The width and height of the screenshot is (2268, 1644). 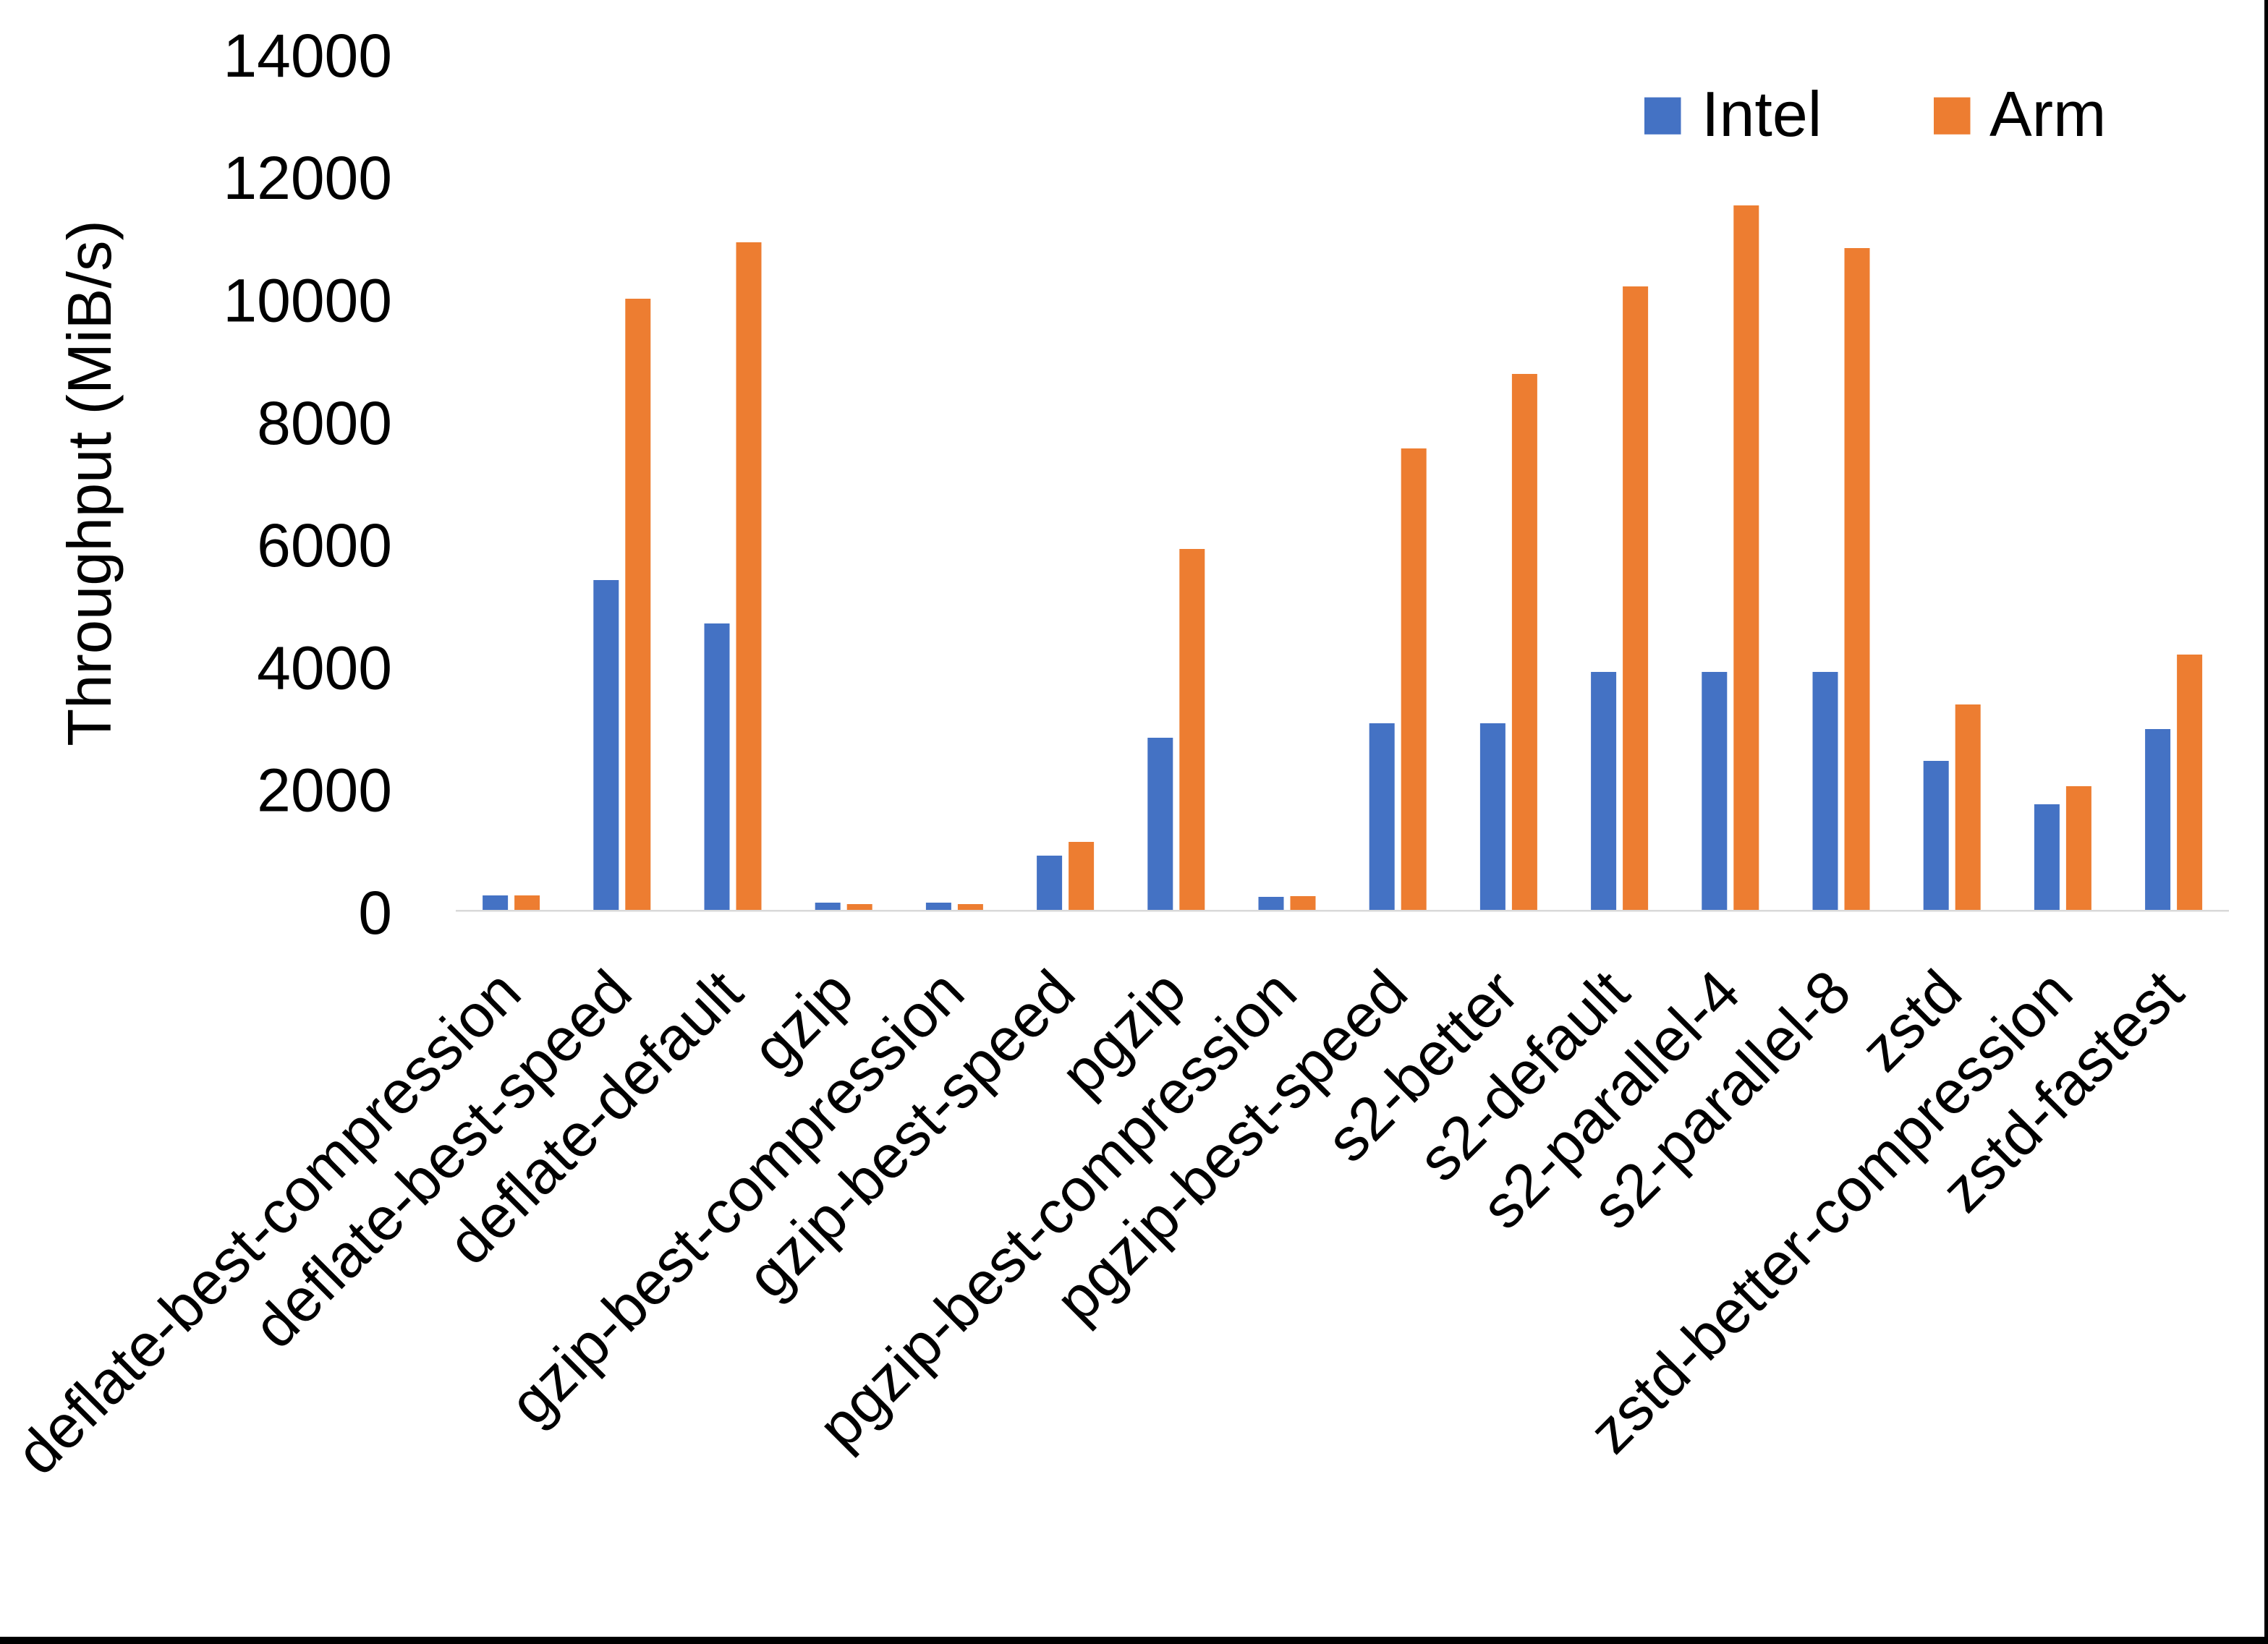 What do you see at coordinates (1762, 114) in the screenshot?
I see `svg-text: Intel` at bounding box center [1762, 114].